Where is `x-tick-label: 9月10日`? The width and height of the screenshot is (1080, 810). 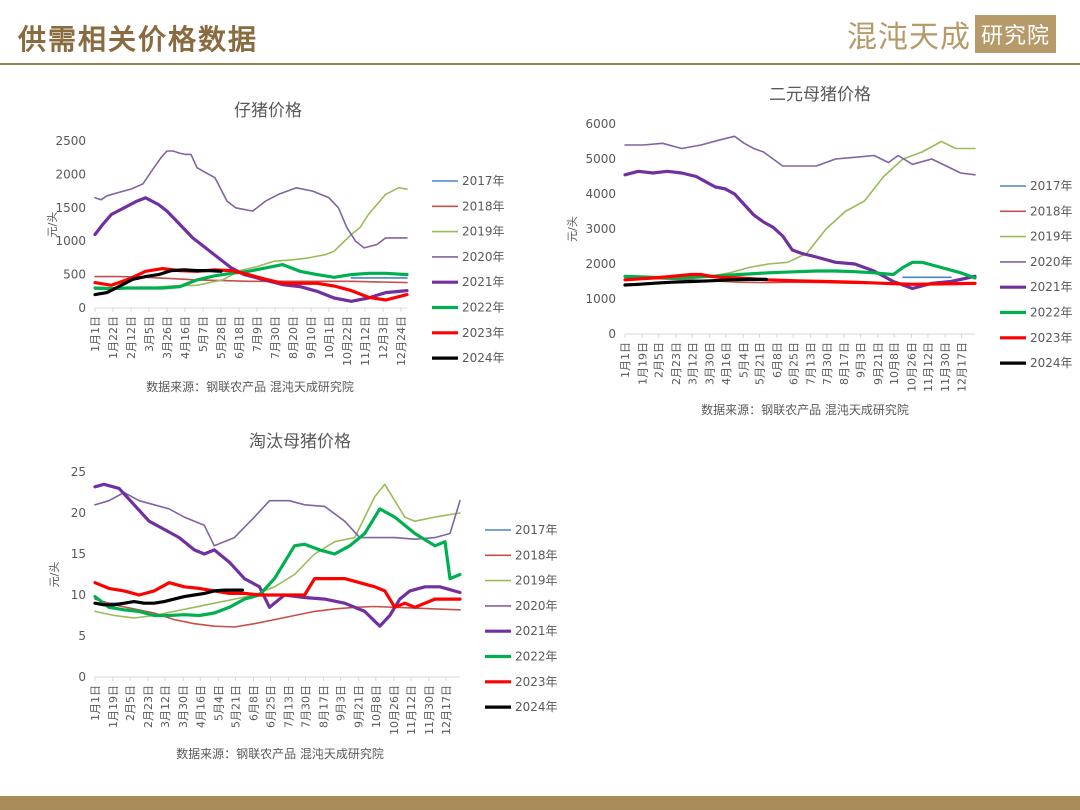 x-tick-label: 9月10日 is located at coordinates (311, 337).